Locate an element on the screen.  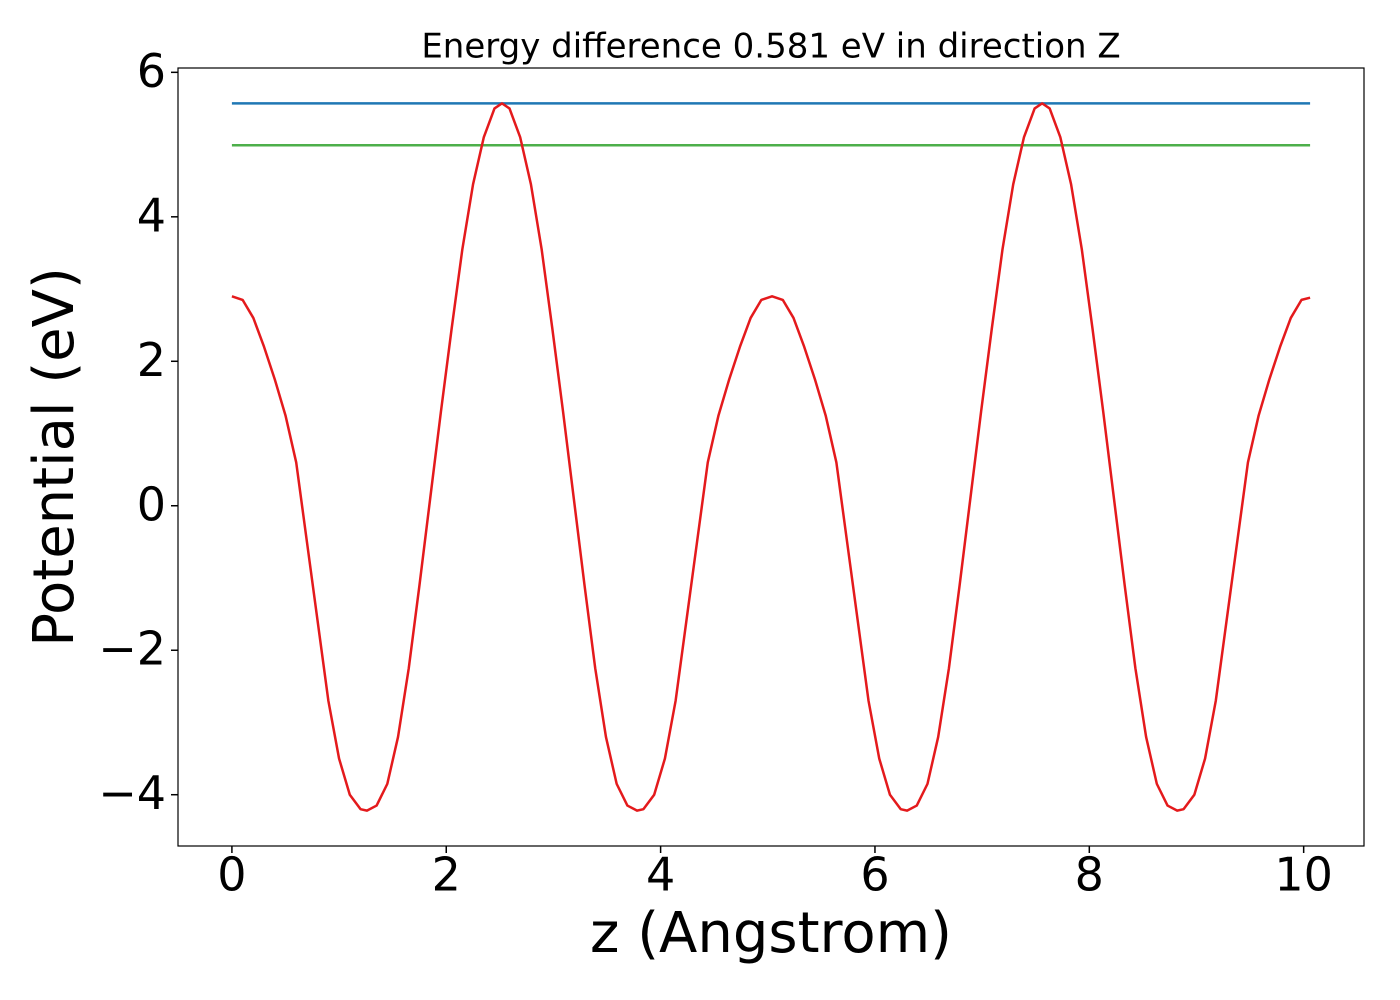
y-tick-label: 2 is located at coordinates (151, 360).